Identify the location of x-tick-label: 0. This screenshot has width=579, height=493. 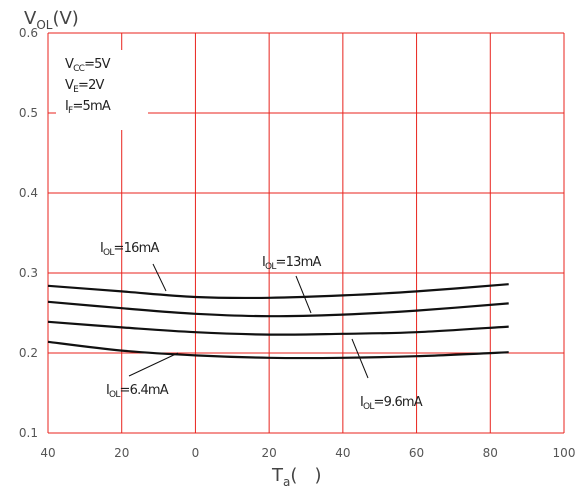
(196, 453).